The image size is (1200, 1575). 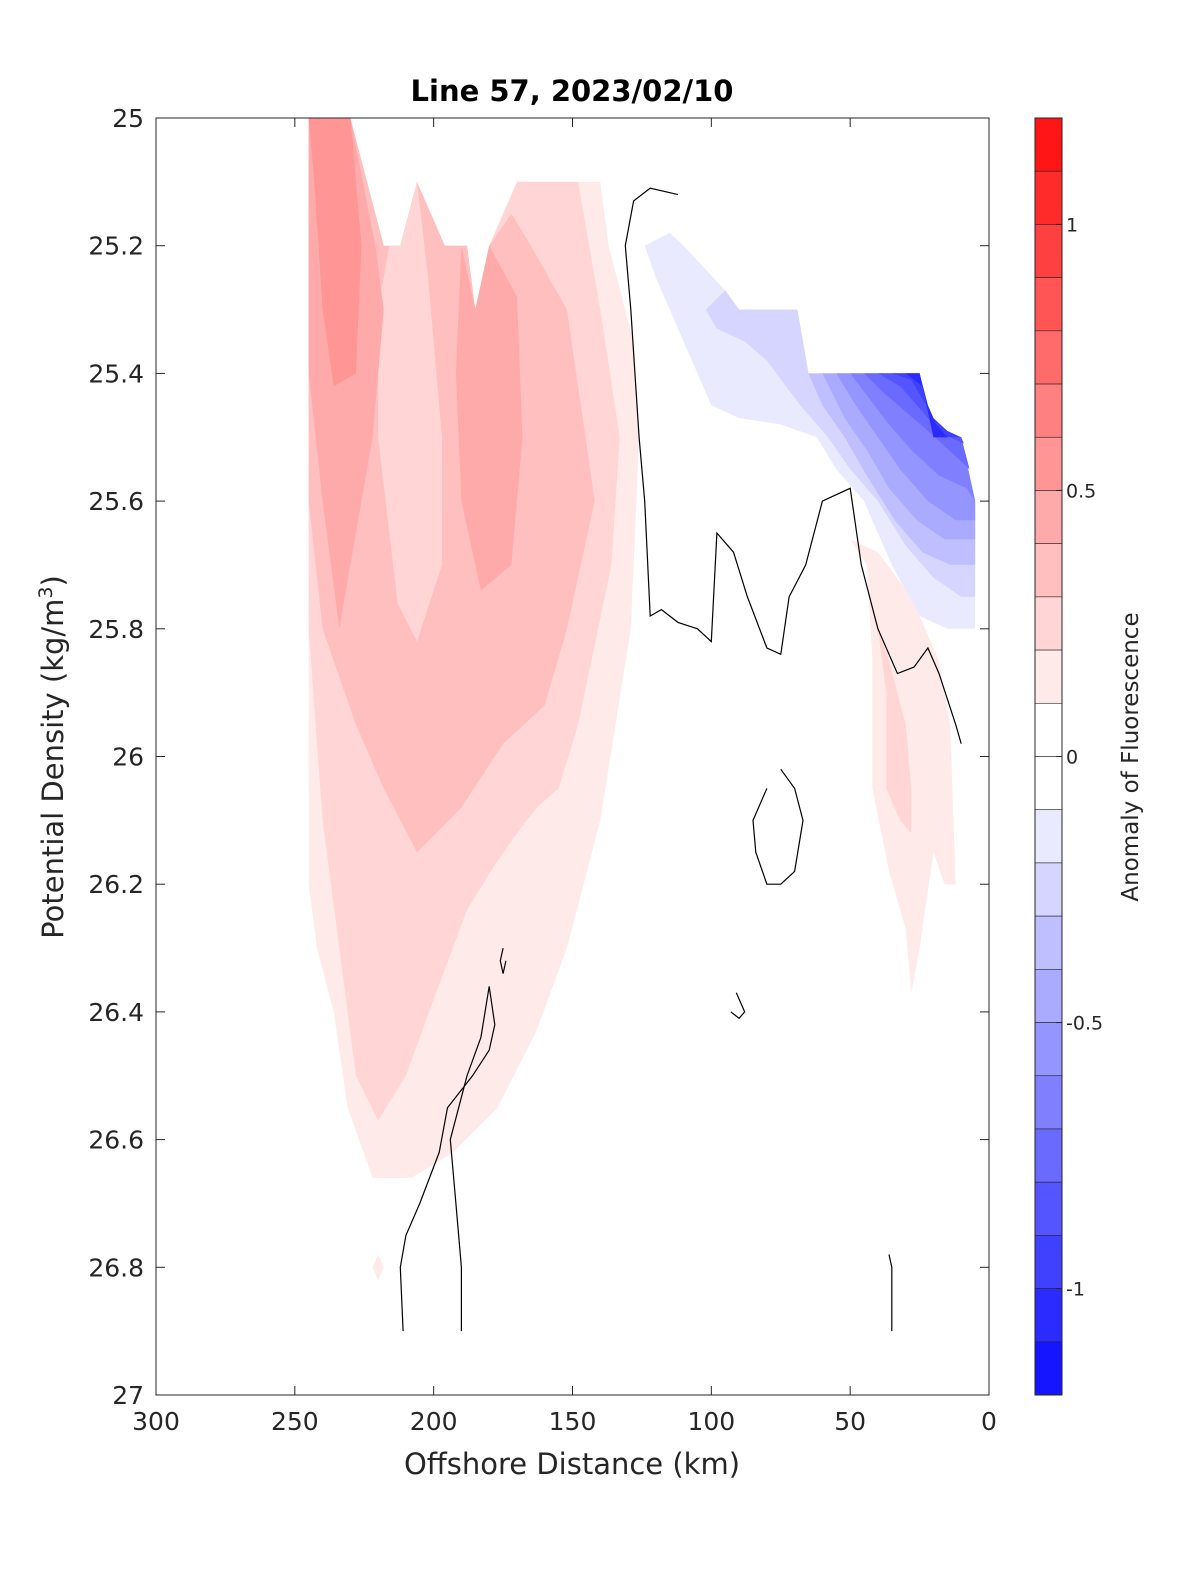 I want to click on colorbar: 1 0.5 0 -0.5 -1 Anomaly of Fluorescence, so click(x=1089, y=756).